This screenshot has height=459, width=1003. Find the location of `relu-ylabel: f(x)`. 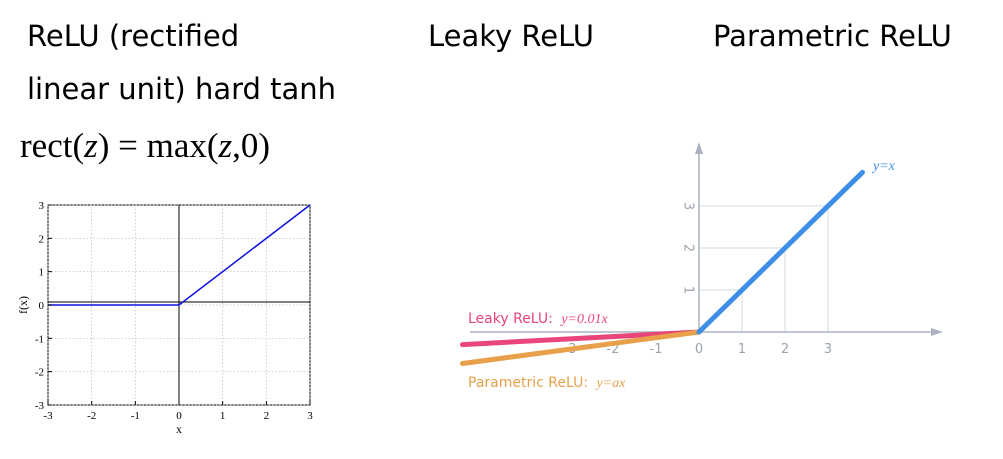

relu-ylabel: f(x) is located at coordinates (23, 305).